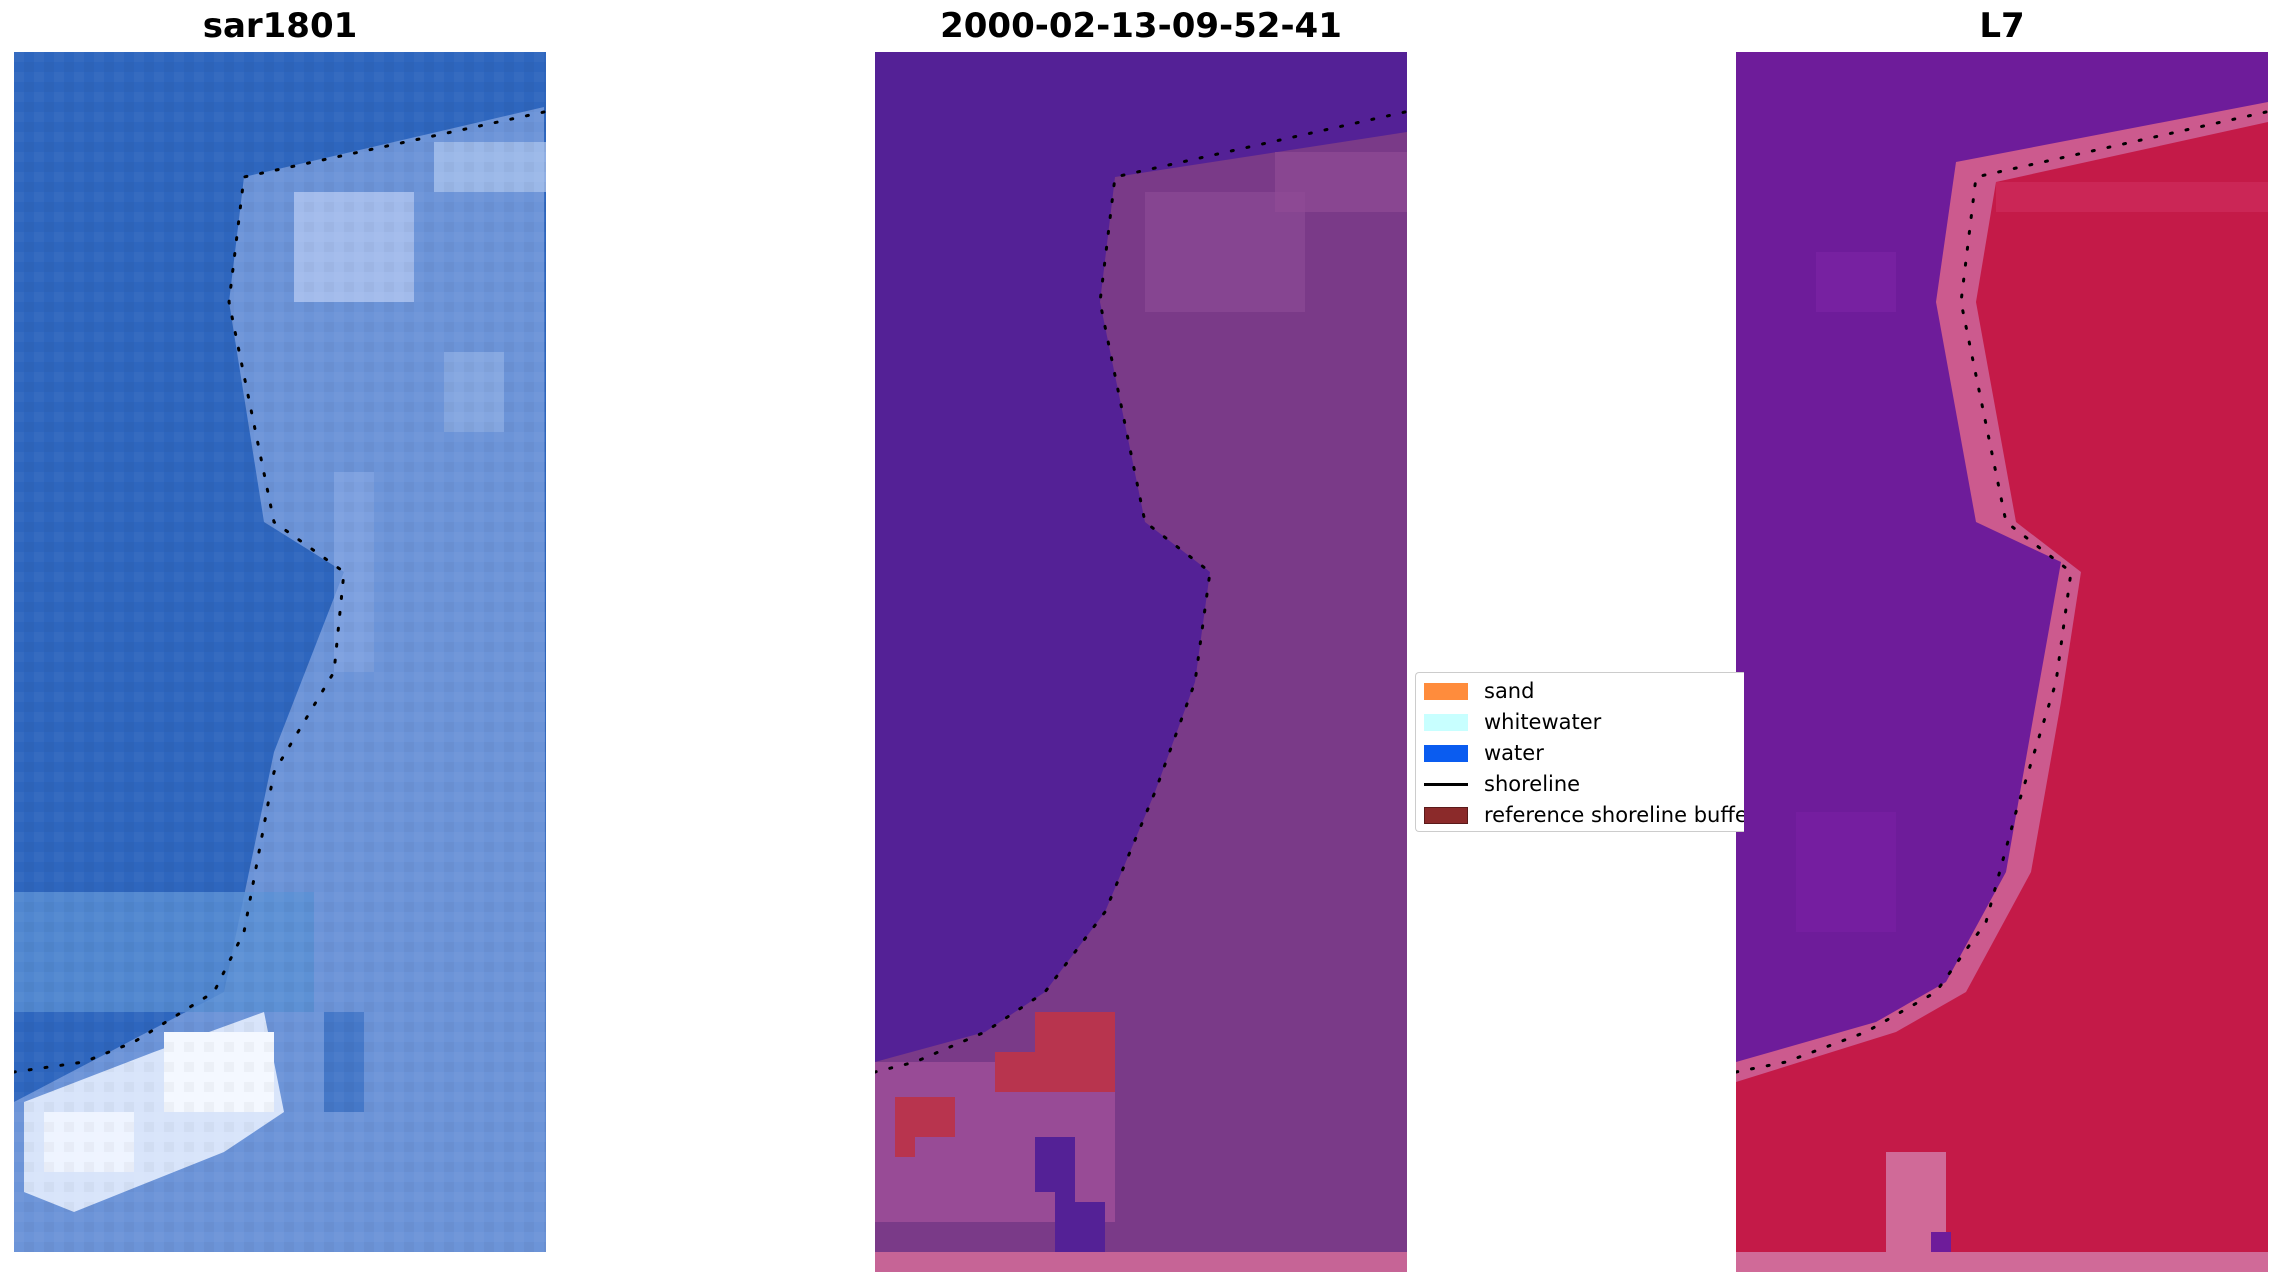  I want to click on legend-item-whitewater: whitewater, so click(1512, 722).